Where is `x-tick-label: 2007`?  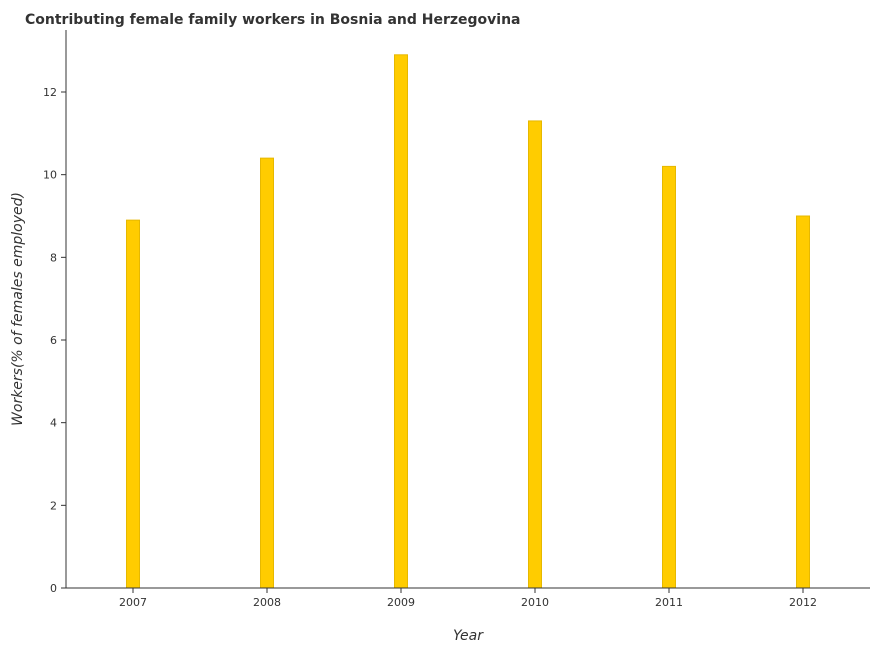
x-tick-label: 2007 is located at coordinates (133, 602).